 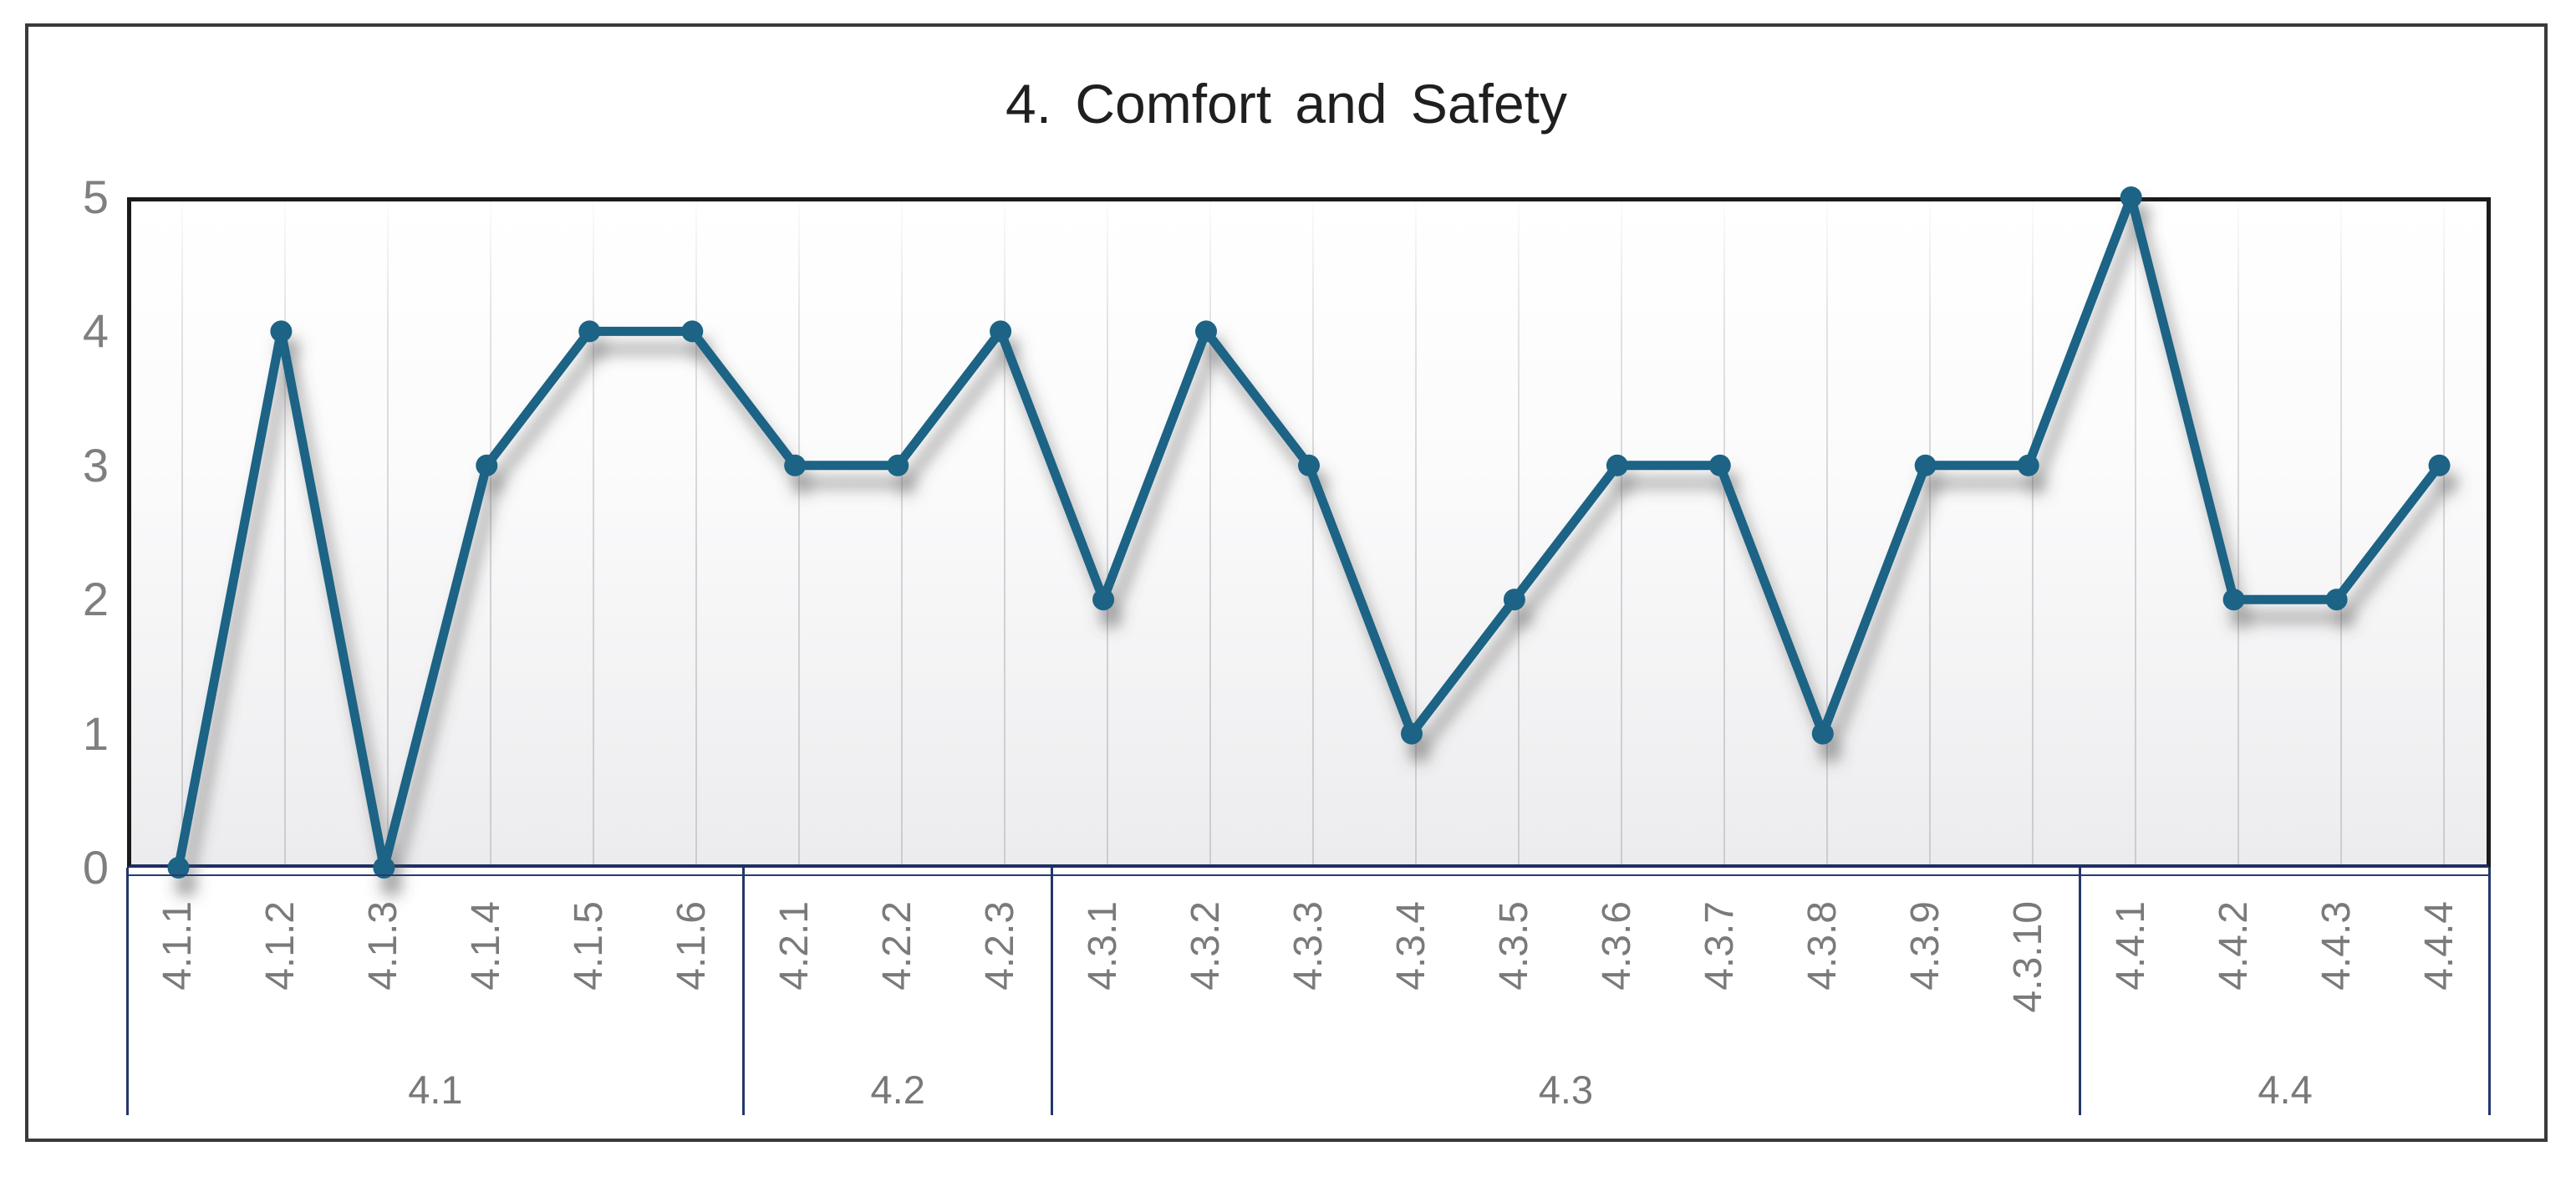 I want to click on x-category-label: 4.3.2, so click(x=1206, y=946).